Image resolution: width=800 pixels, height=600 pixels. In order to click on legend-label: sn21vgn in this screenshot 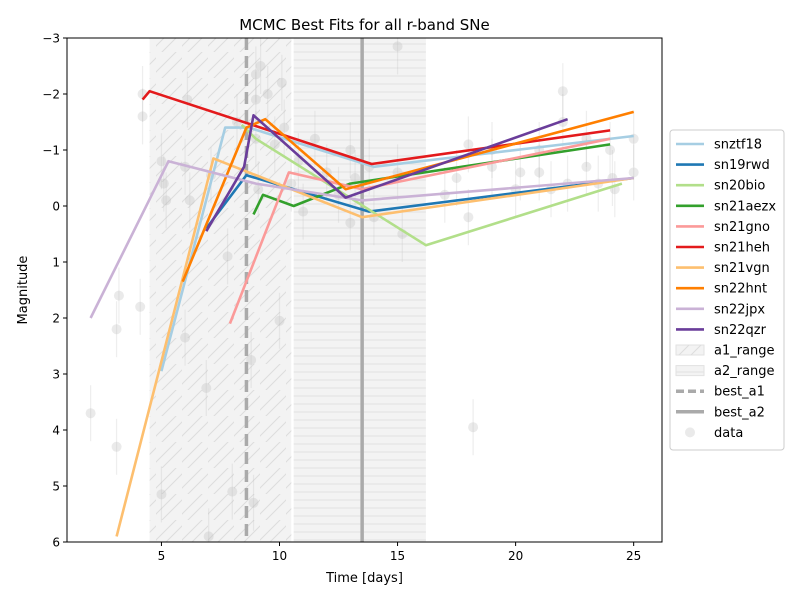, I will do `click(742, 268)`.